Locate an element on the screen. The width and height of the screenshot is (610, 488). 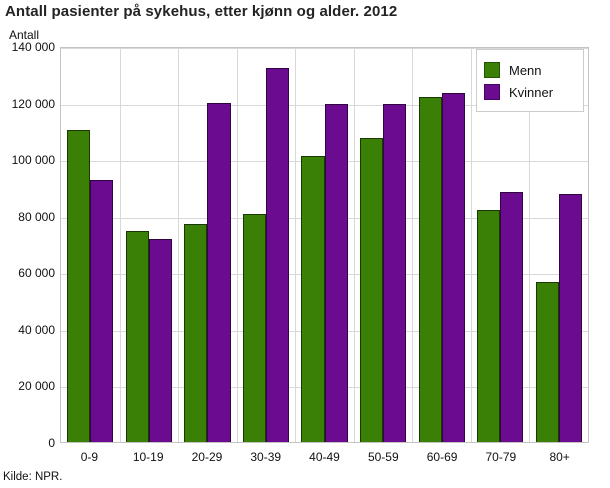
x-tick-20-29: 20-29 is located at coordinates (207, 457).